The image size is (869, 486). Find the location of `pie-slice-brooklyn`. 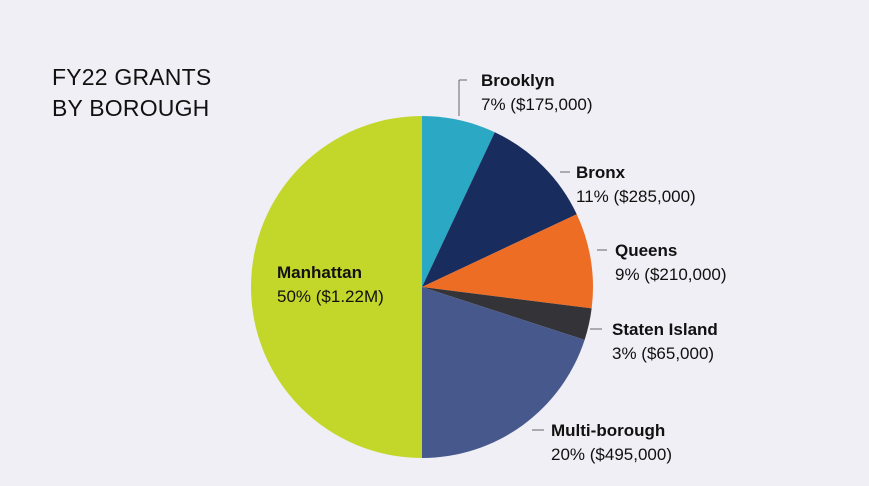

pie-slice-brooklyn is located at coordinates (458, 201).